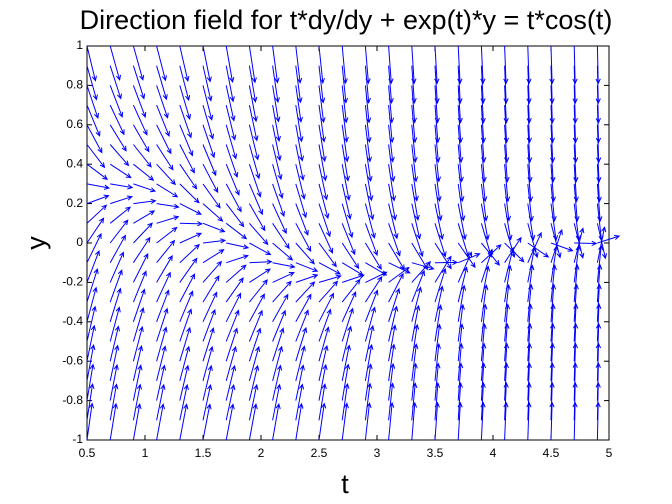 This screenshot has height=504, width=672. Describe the element at coordinates (74, 203) in the screenshot. I see `y-tick-label: 0.2` at that location.